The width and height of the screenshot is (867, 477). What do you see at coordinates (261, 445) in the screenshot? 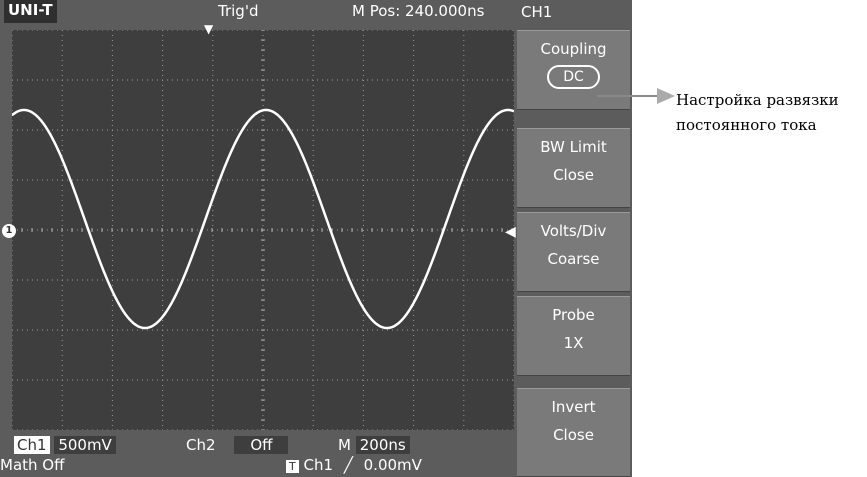
I see `ch2-scale-value: Off` at bounding box center [261, 445].